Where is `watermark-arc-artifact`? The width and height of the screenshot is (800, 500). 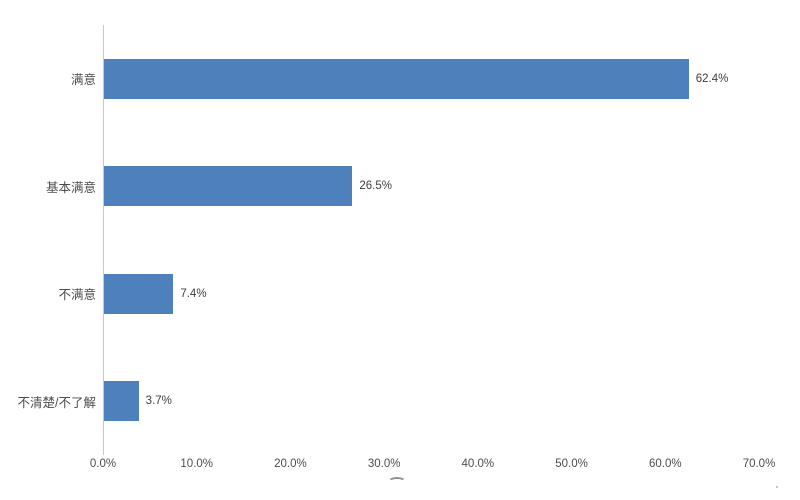 watermark-arc-artifact is located at coordinates (397, 481).